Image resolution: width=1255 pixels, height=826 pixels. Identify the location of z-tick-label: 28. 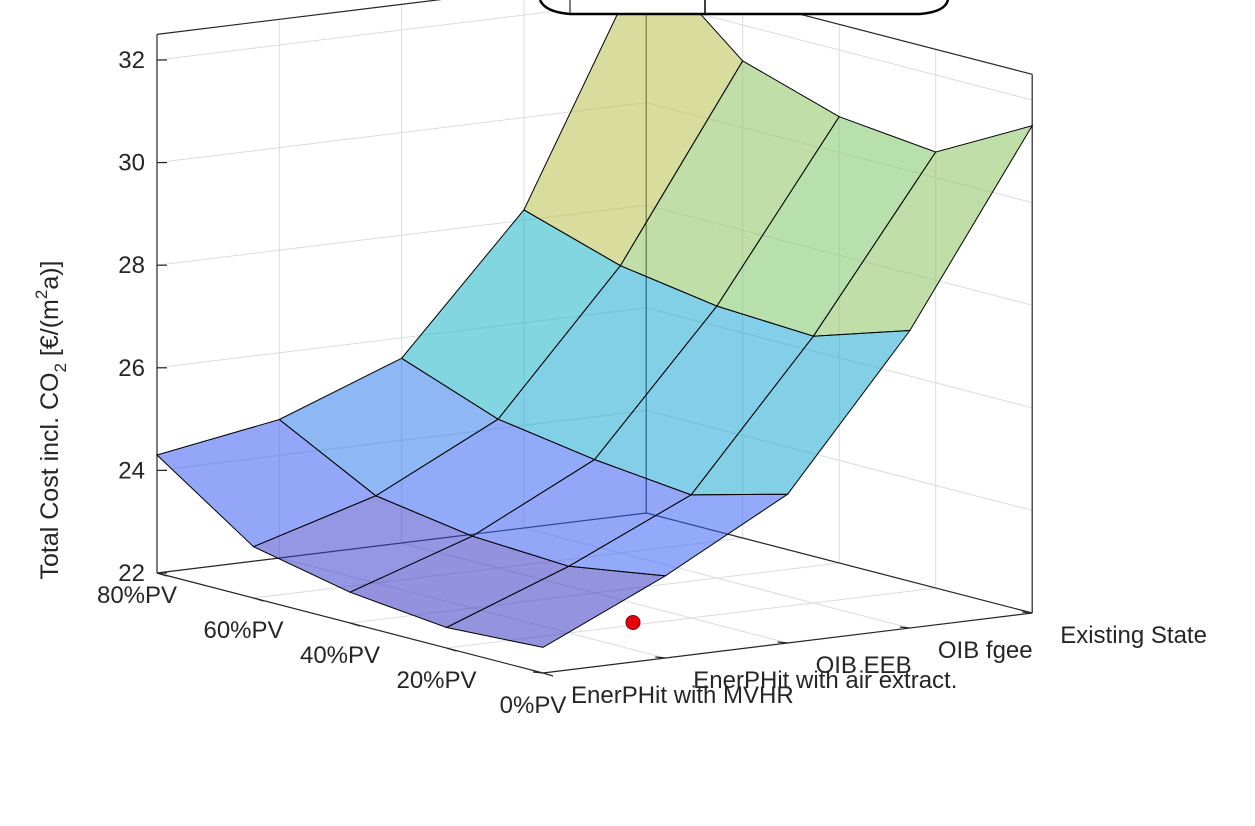
(131, 265).